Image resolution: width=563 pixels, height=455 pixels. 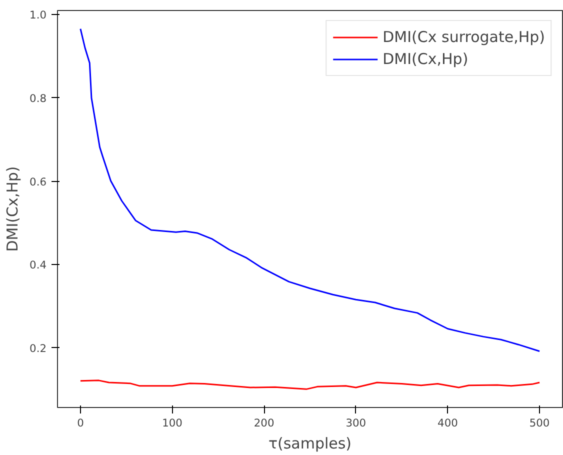 I want to click on x-tick-label: 300, so click(x=356, y=423).